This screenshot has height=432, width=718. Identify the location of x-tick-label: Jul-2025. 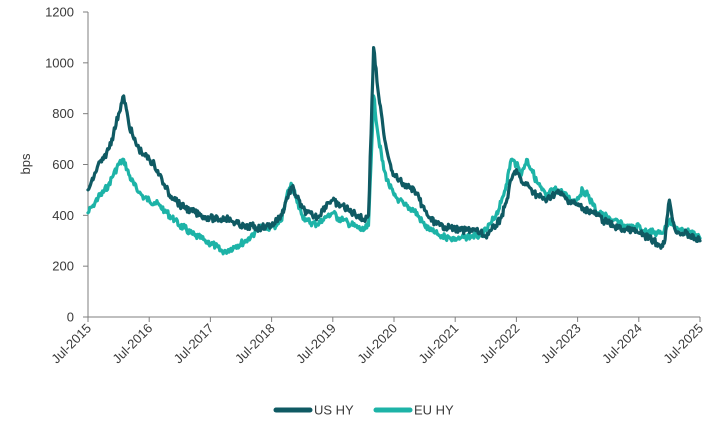
(683, 344).